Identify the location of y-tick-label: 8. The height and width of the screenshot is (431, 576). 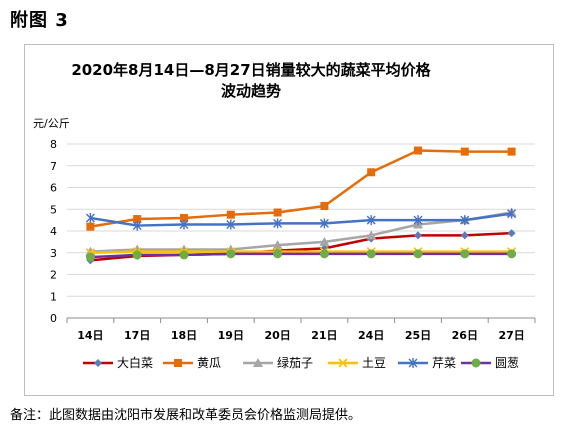
(53, 144).